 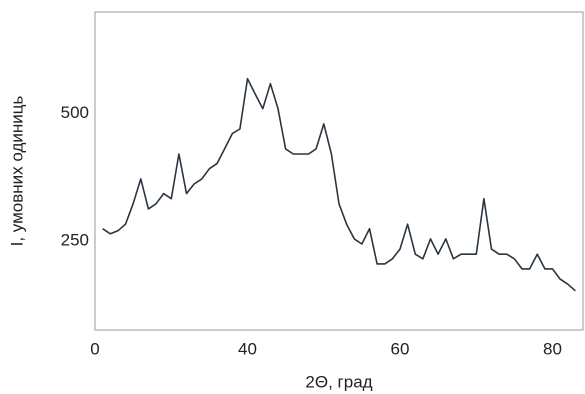 I want to click on x-tick-label: 80, so click(x=552, y=348).